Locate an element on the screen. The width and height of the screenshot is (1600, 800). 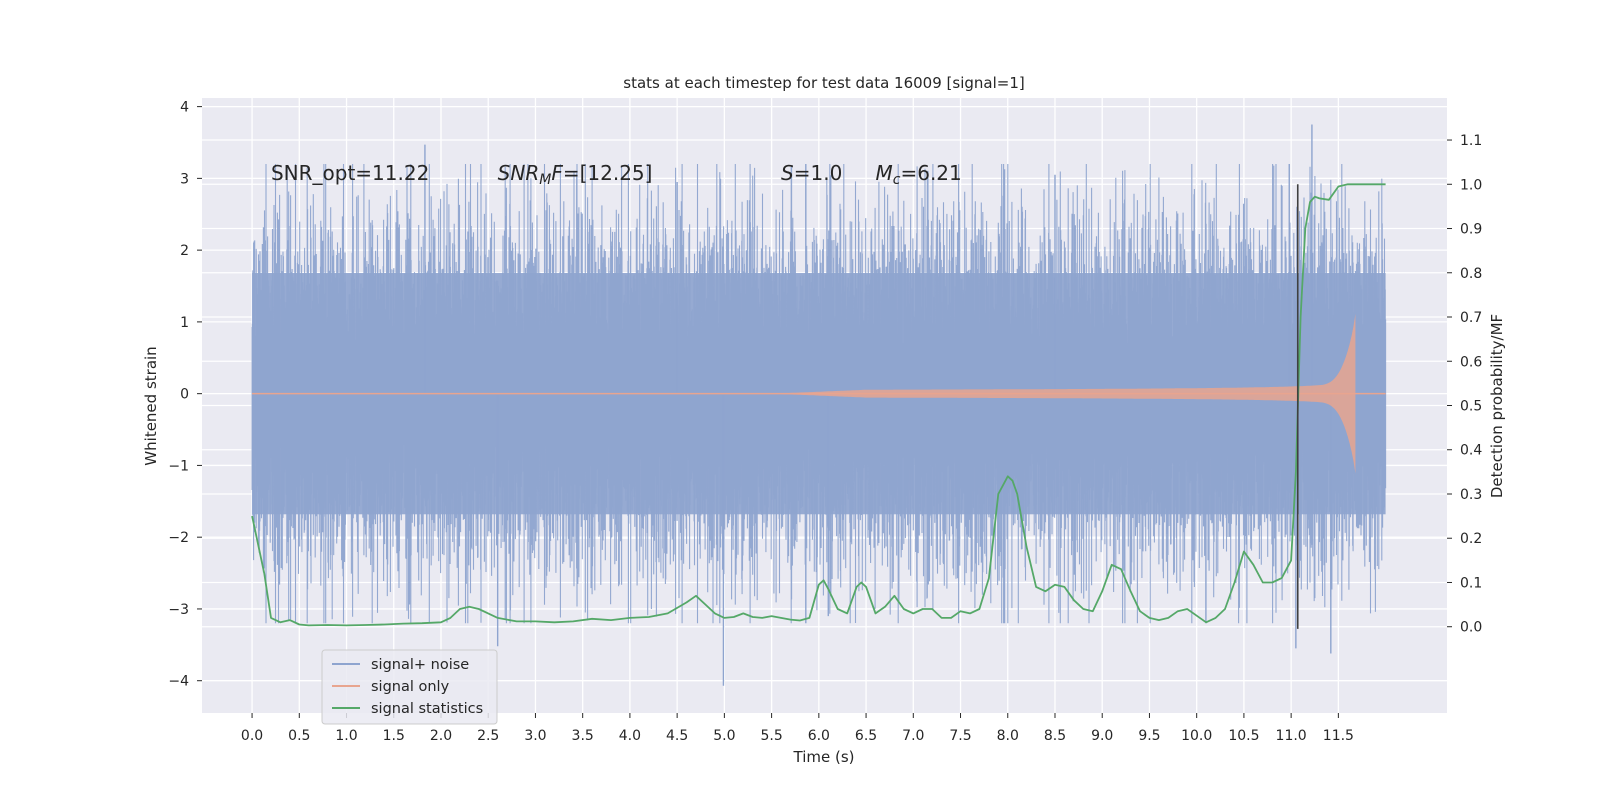
annotation-text: Mc=6.21 is located at coordinates (919, 174).